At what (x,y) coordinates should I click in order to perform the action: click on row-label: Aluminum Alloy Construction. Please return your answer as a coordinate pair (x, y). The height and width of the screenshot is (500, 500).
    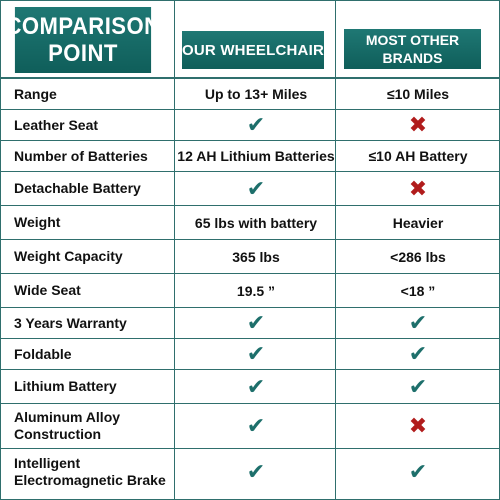
    Looking at the image, I should click on (67, 425).